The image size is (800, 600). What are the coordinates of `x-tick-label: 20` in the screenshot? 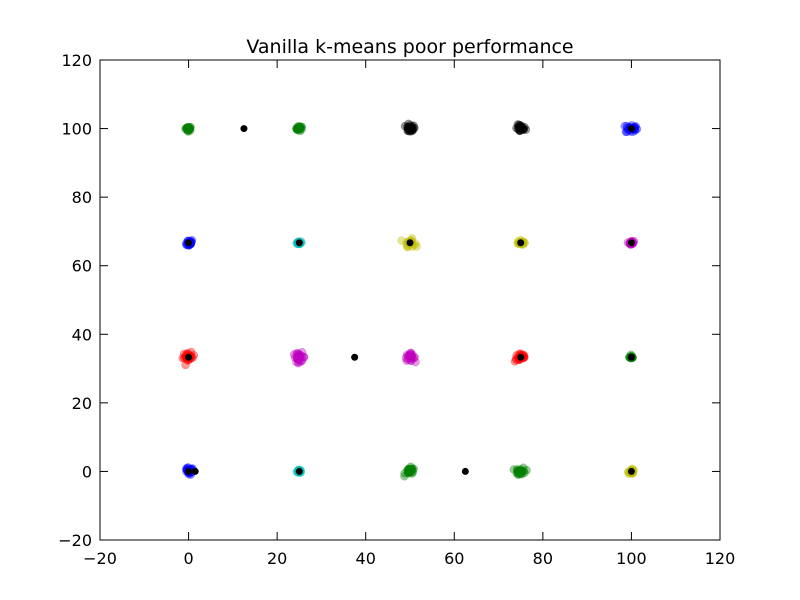 It's located at (277, 558).